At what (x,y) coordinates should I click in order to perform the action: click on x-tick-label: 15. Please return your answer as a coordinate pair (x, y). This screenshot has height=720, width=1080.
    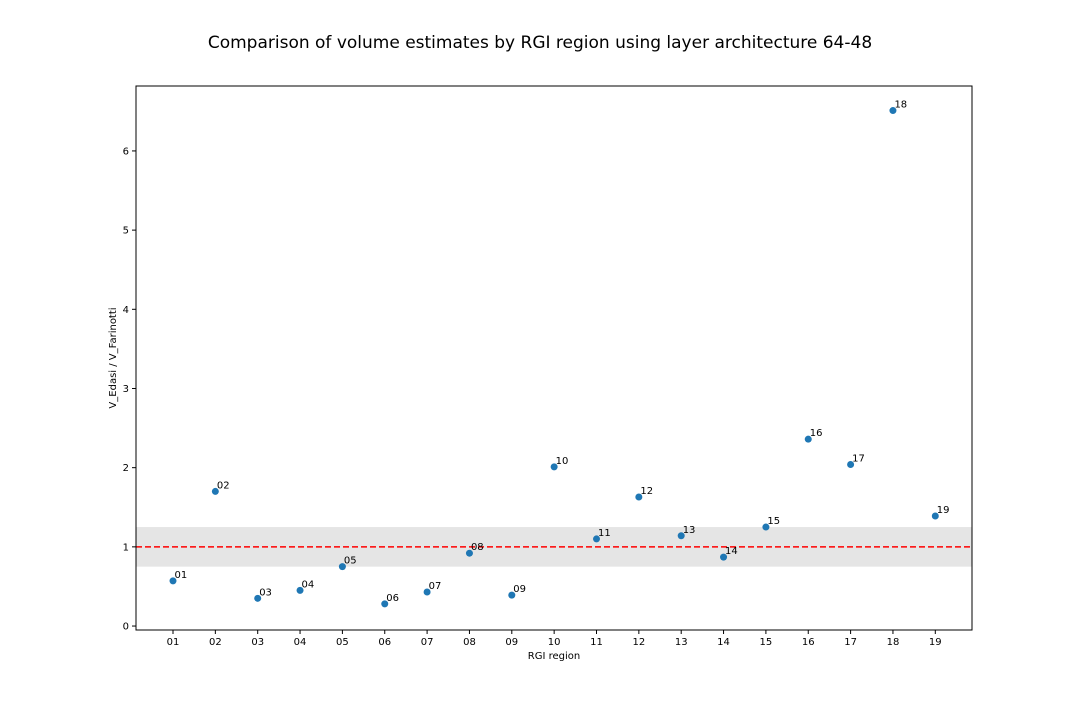
    Looking at the image, I should click on (766, 642).